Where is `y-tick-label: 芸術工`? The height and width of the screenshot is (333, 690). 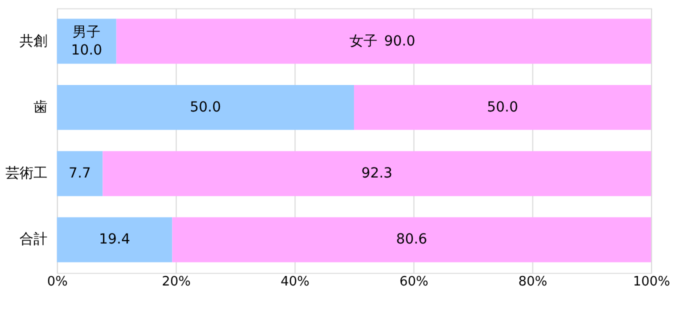 y-tick-label: 芸術工 is located at coordinates (26, 174).